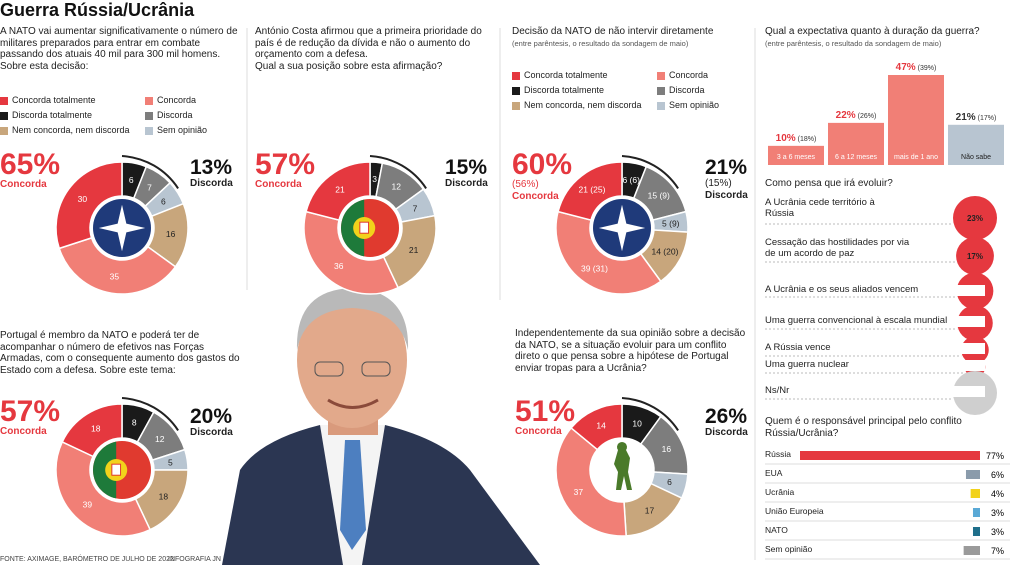 The width and height of the screenshot is (1024, 565). I want to click on segment-label: 37, so click(579, 492).